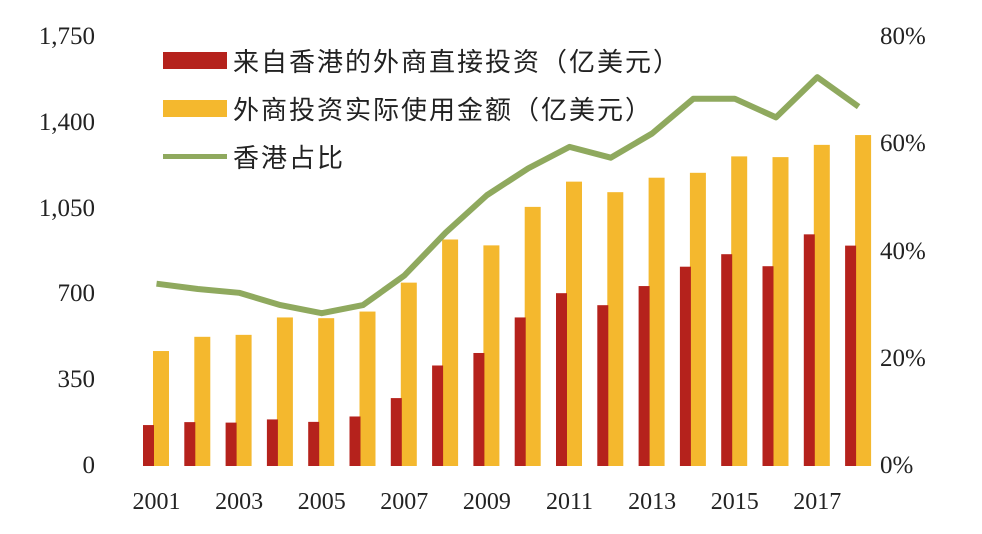 The height and width of the screenshot is (534, 982). What do you see at coordinates (780, 311) in the screenshot?
I see `bar-total-fdi-2016` at bounding box center [780, 311].